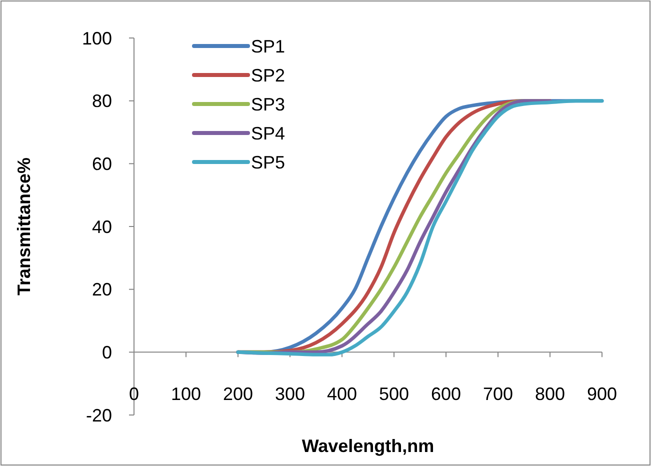  I want to click on x-tick-label: 500, so click(394, 394).